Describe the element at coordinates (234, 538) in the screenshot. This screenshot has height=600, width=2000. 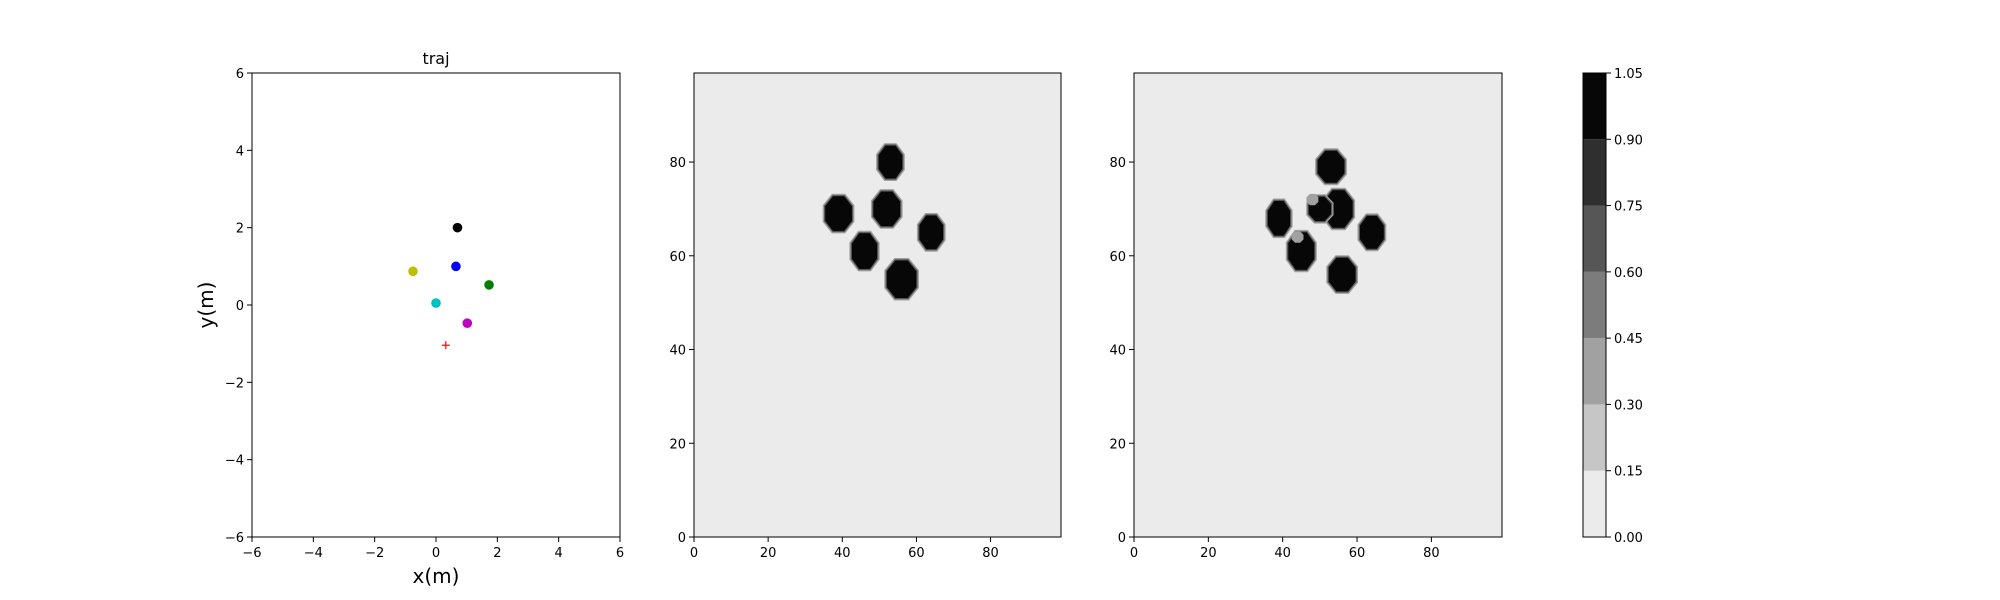
I see `y-tick-label: −6` at that location.